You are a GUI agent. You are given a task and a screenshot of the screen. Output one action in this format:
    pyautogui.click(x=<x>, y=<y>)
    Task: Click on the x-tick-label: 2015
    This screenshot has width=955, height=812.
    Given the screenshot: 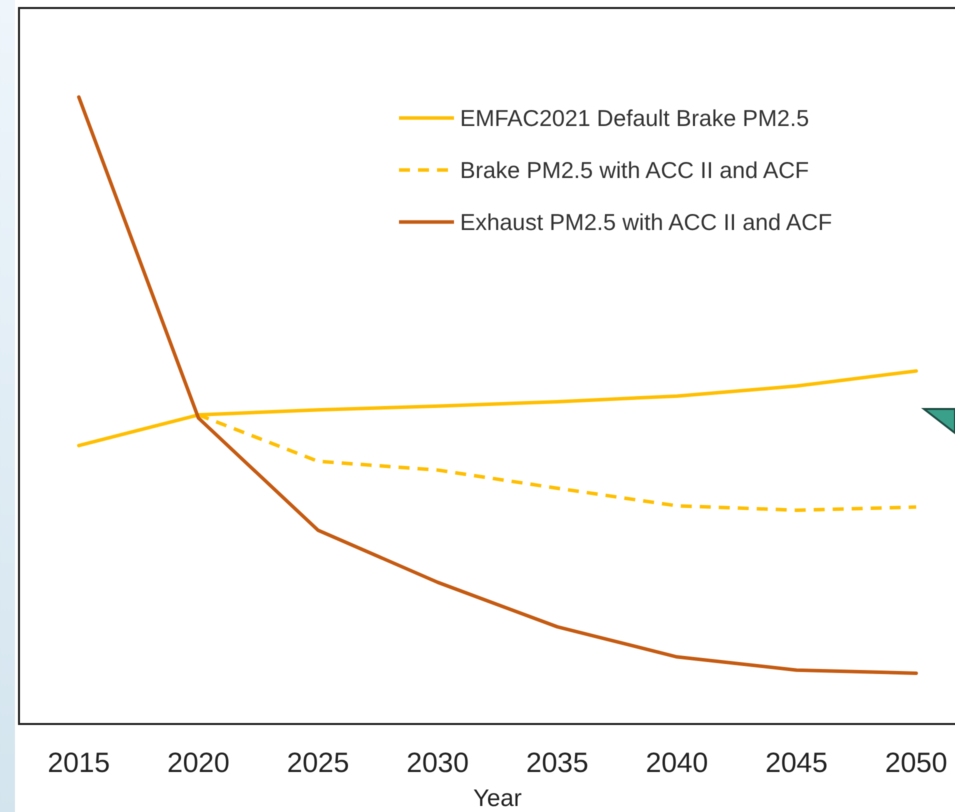 What is the action you would take?
    pyautogui.click(x=79, y=762)
    